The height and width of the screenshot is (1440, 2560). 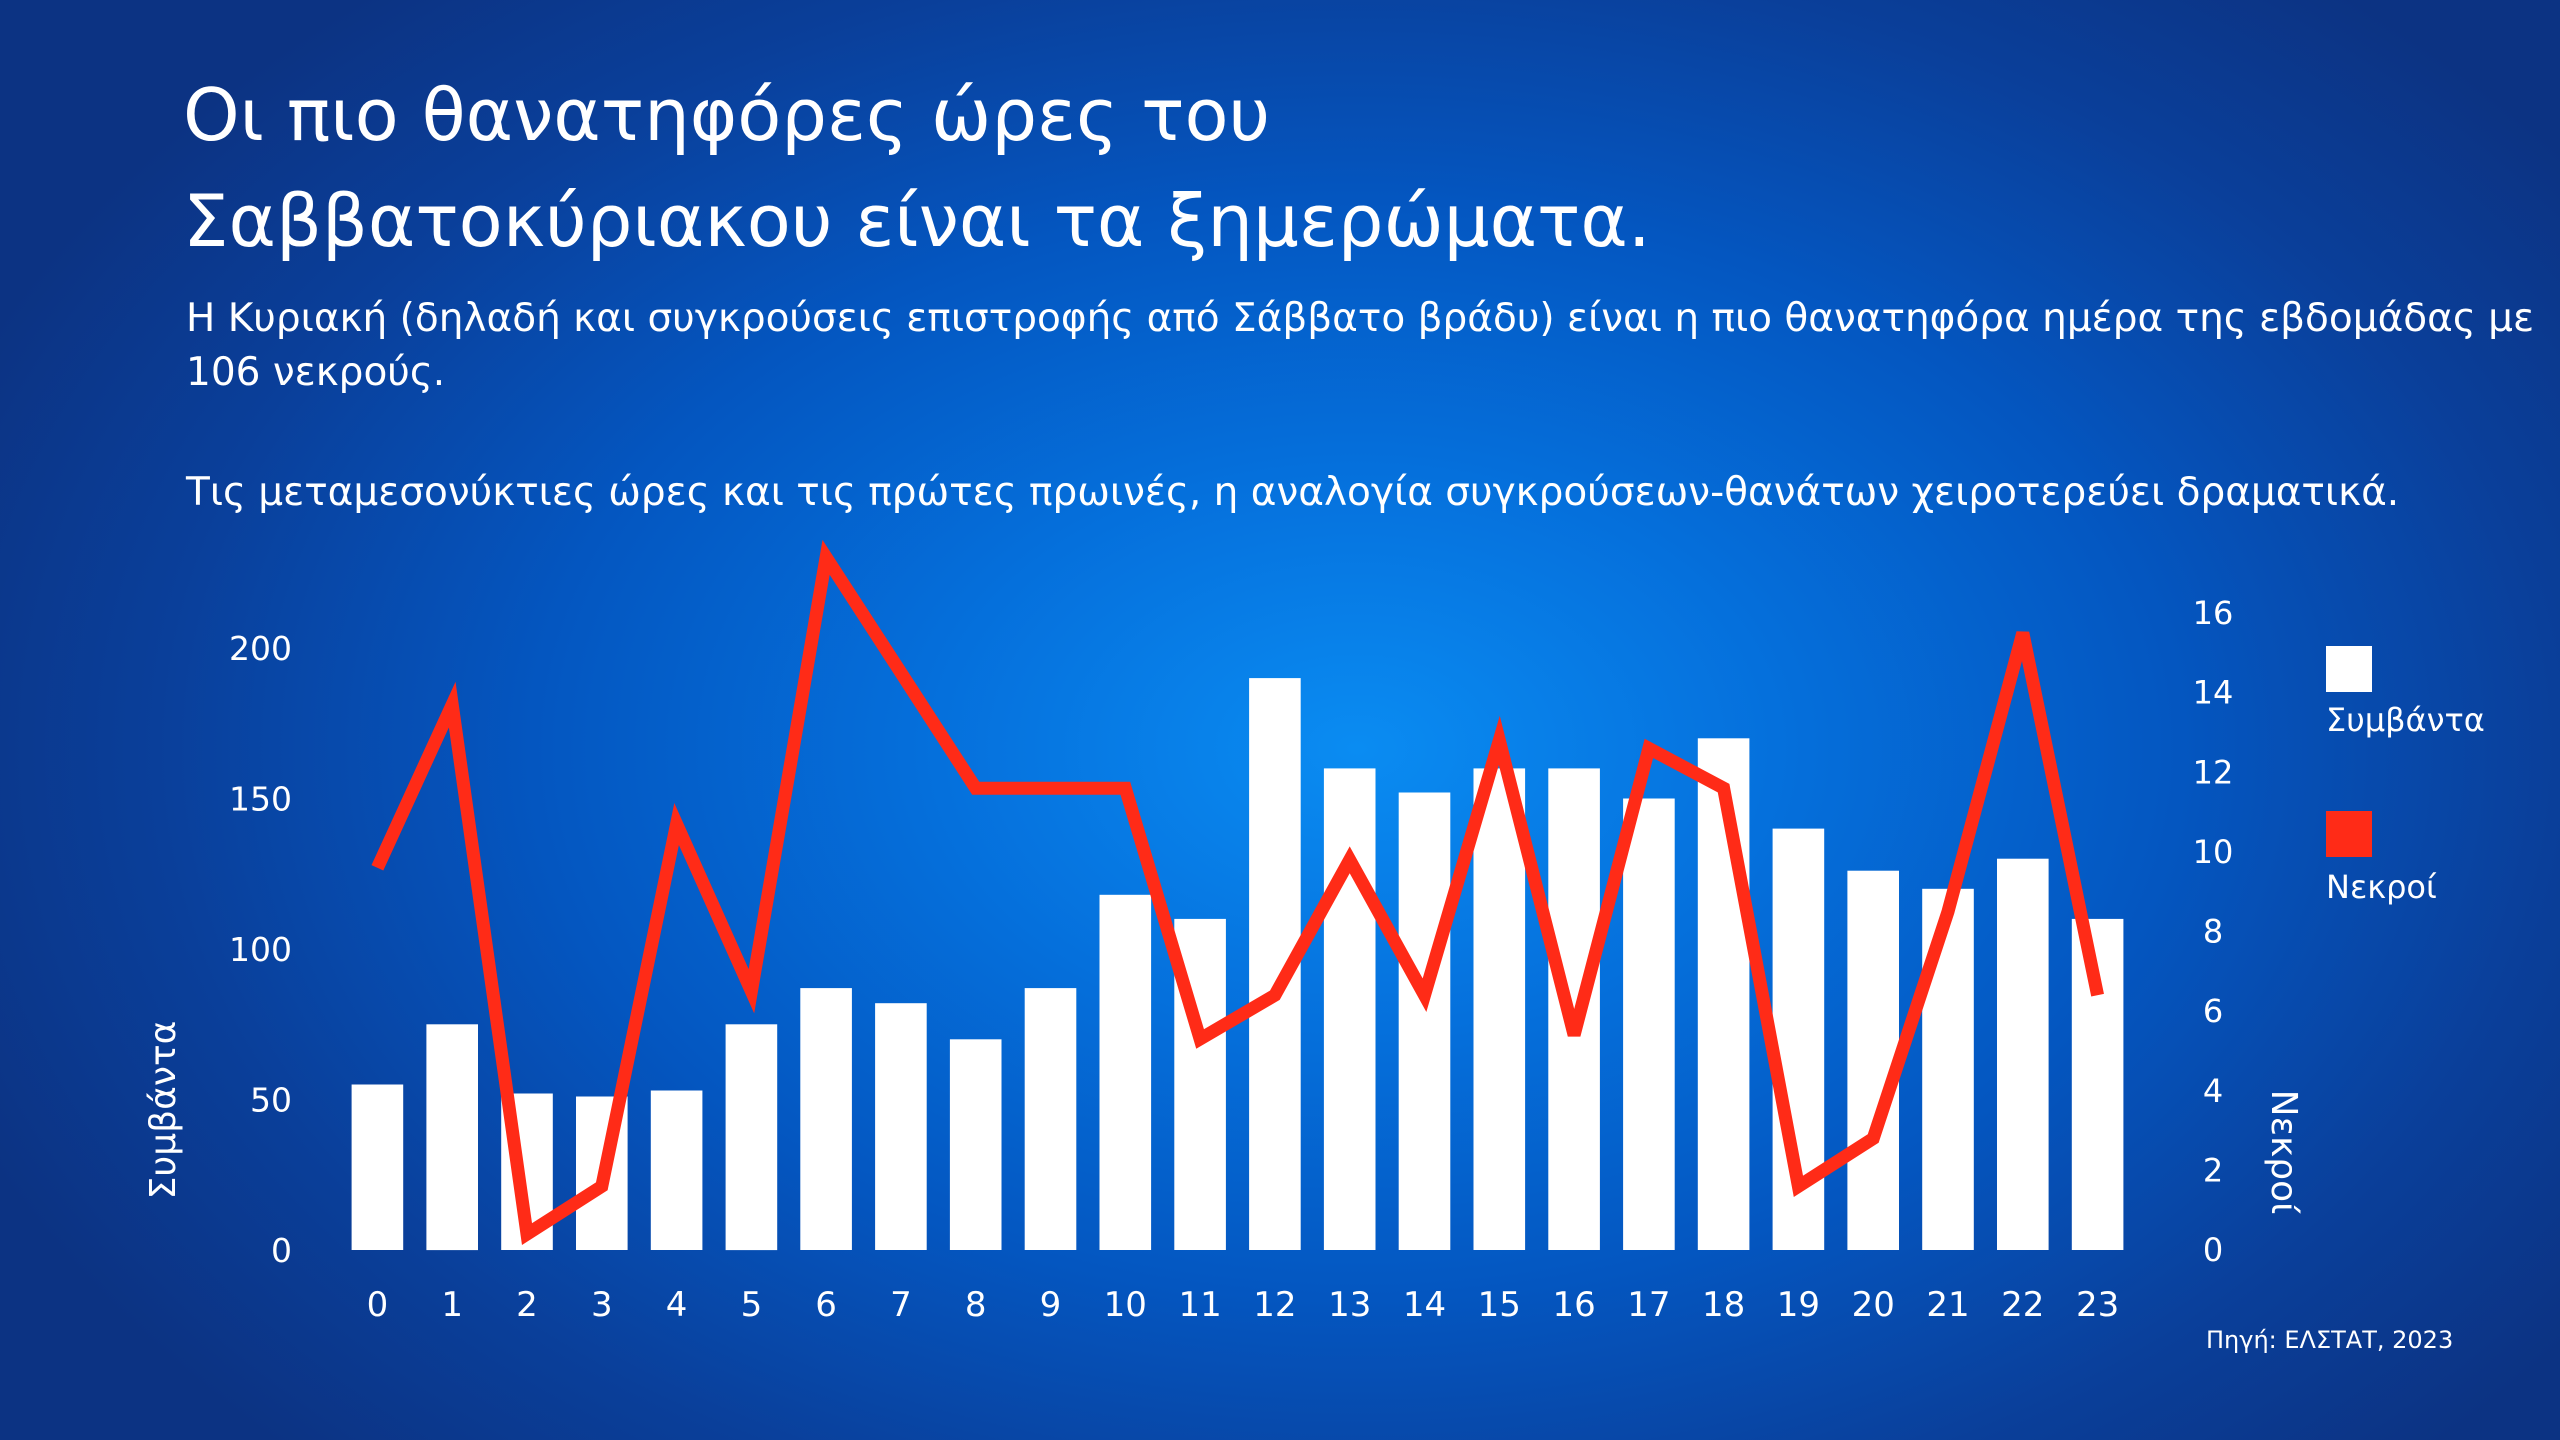 What do you see at coordinates (378, 1305) in the screenshot?
I see `x-tick-0: 0` at bounding box center [378, 1305].